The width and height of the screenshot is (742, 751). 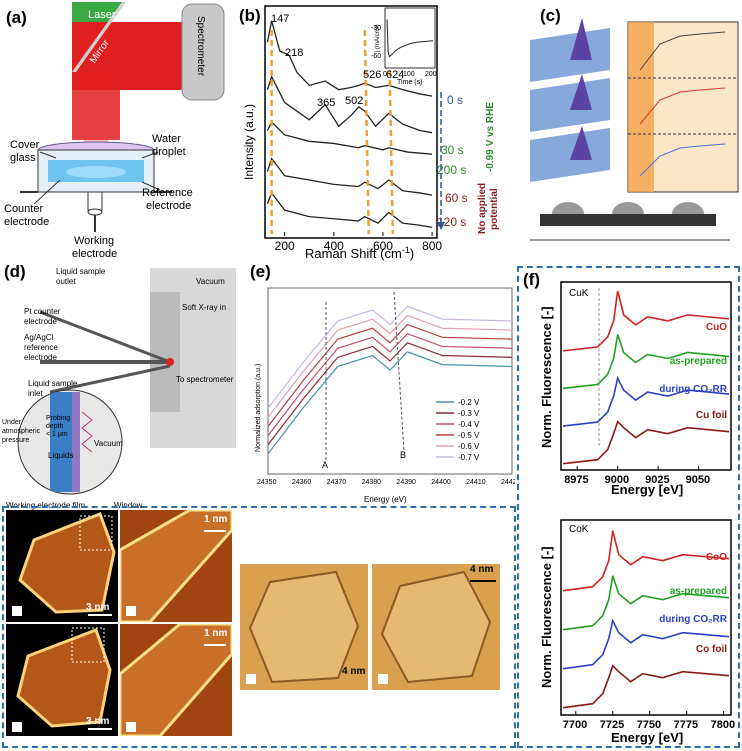 I want to click on f-bot-series-label-0: CoO, so click(x=716, y=557).